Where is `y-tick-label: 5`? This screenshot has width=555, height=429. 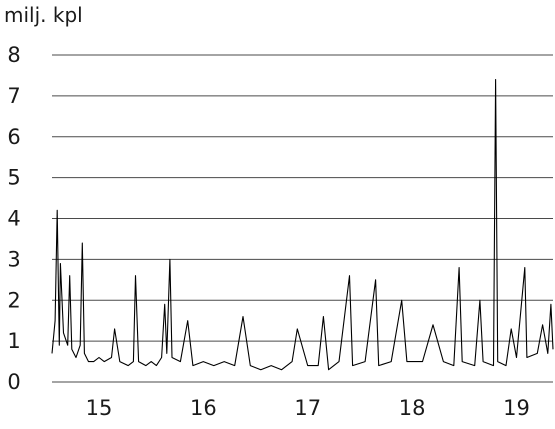
y-tick-label: 5 is located at coordinates (13, 178).